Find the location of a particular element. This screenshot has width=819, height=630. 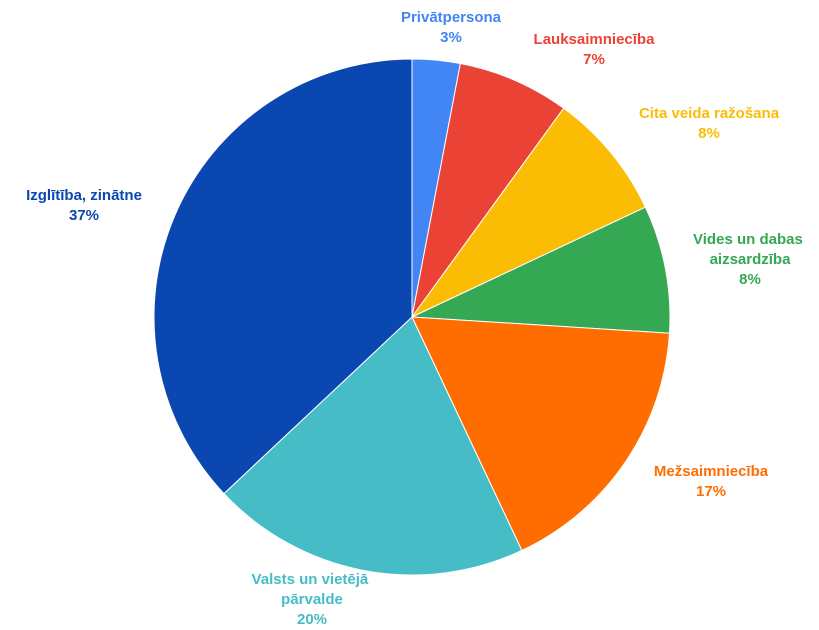

slice-label: Cita veida ražošana is located at coordinates (709, 113).